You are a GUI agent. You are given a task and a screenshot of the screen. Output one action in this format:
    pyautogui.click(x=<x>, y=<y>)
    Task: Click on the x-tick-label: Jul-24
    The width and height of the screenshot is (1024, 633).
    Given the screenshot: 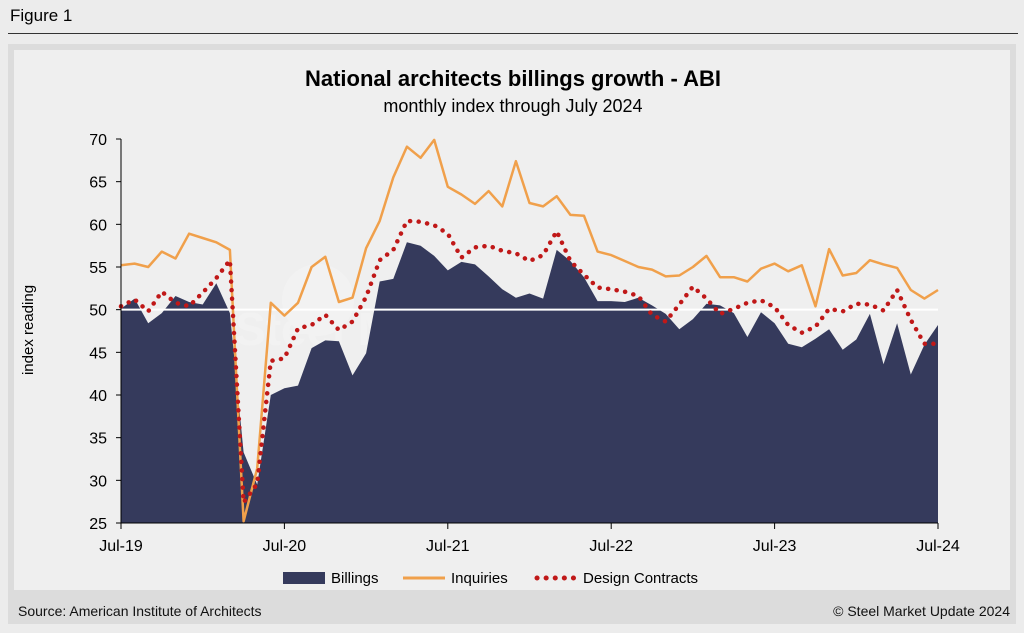 What is the action you would take?
    pyautogui.click(x=938, y=546)
    